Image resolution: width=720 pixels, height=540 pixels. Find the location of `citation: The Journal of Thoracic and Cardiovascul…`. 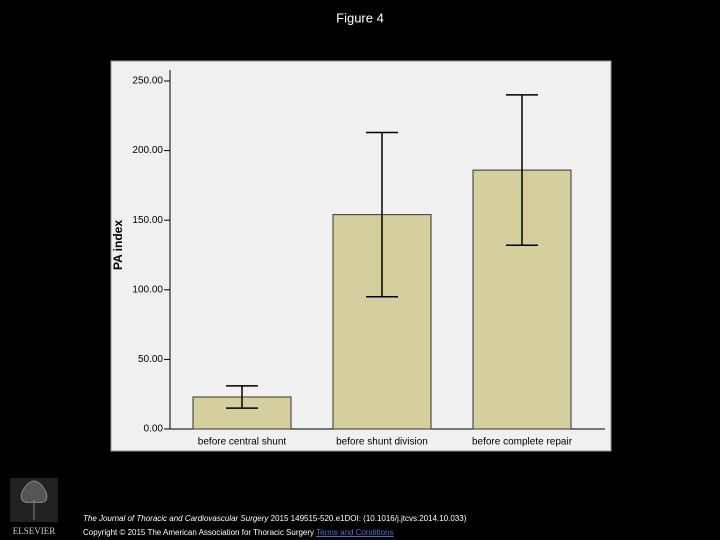

citation: The Journal of Thoracic and Cardiovascul… is located at coordinates (274, 518).